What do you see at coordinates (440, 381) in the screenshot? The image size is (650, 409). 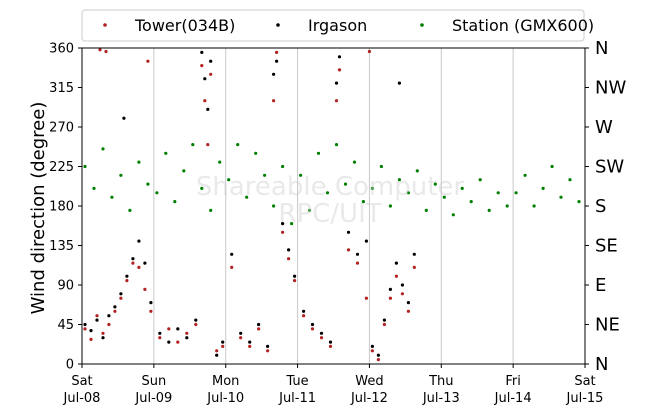 I see `x-tick-day: Thu` at bounding box center [440, 381].